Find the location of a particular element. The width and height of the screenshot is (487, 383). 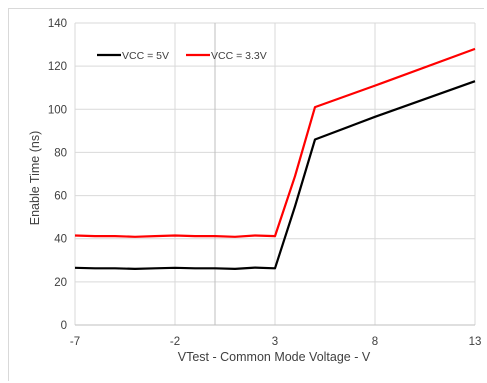

x-axis-label: VTest - Common Mode Voltage - V is located at coordinates (274, 357).